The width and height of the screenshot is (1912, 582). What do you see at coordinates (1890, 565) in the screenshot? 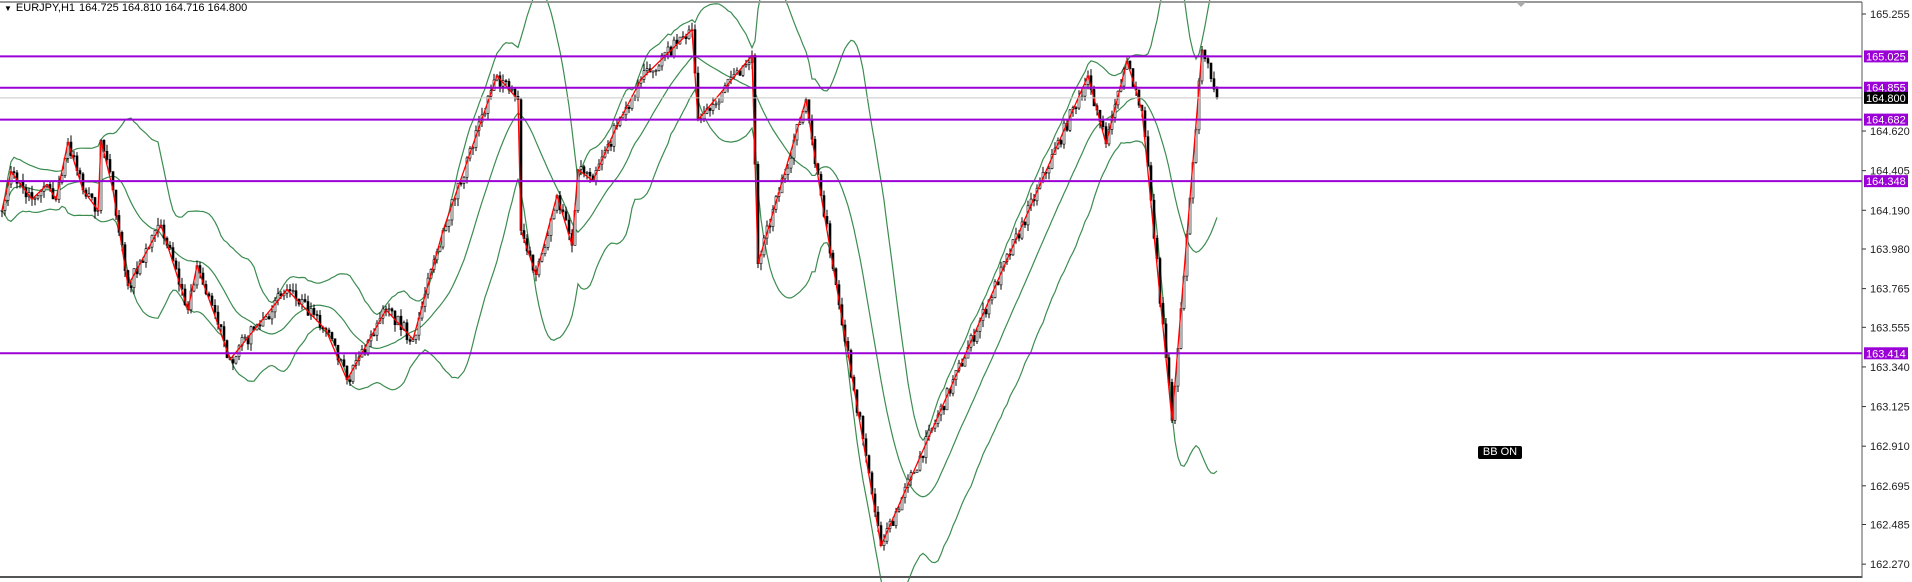
I see `y-tick-label: 162.270` at bounding box center [1890, 565].